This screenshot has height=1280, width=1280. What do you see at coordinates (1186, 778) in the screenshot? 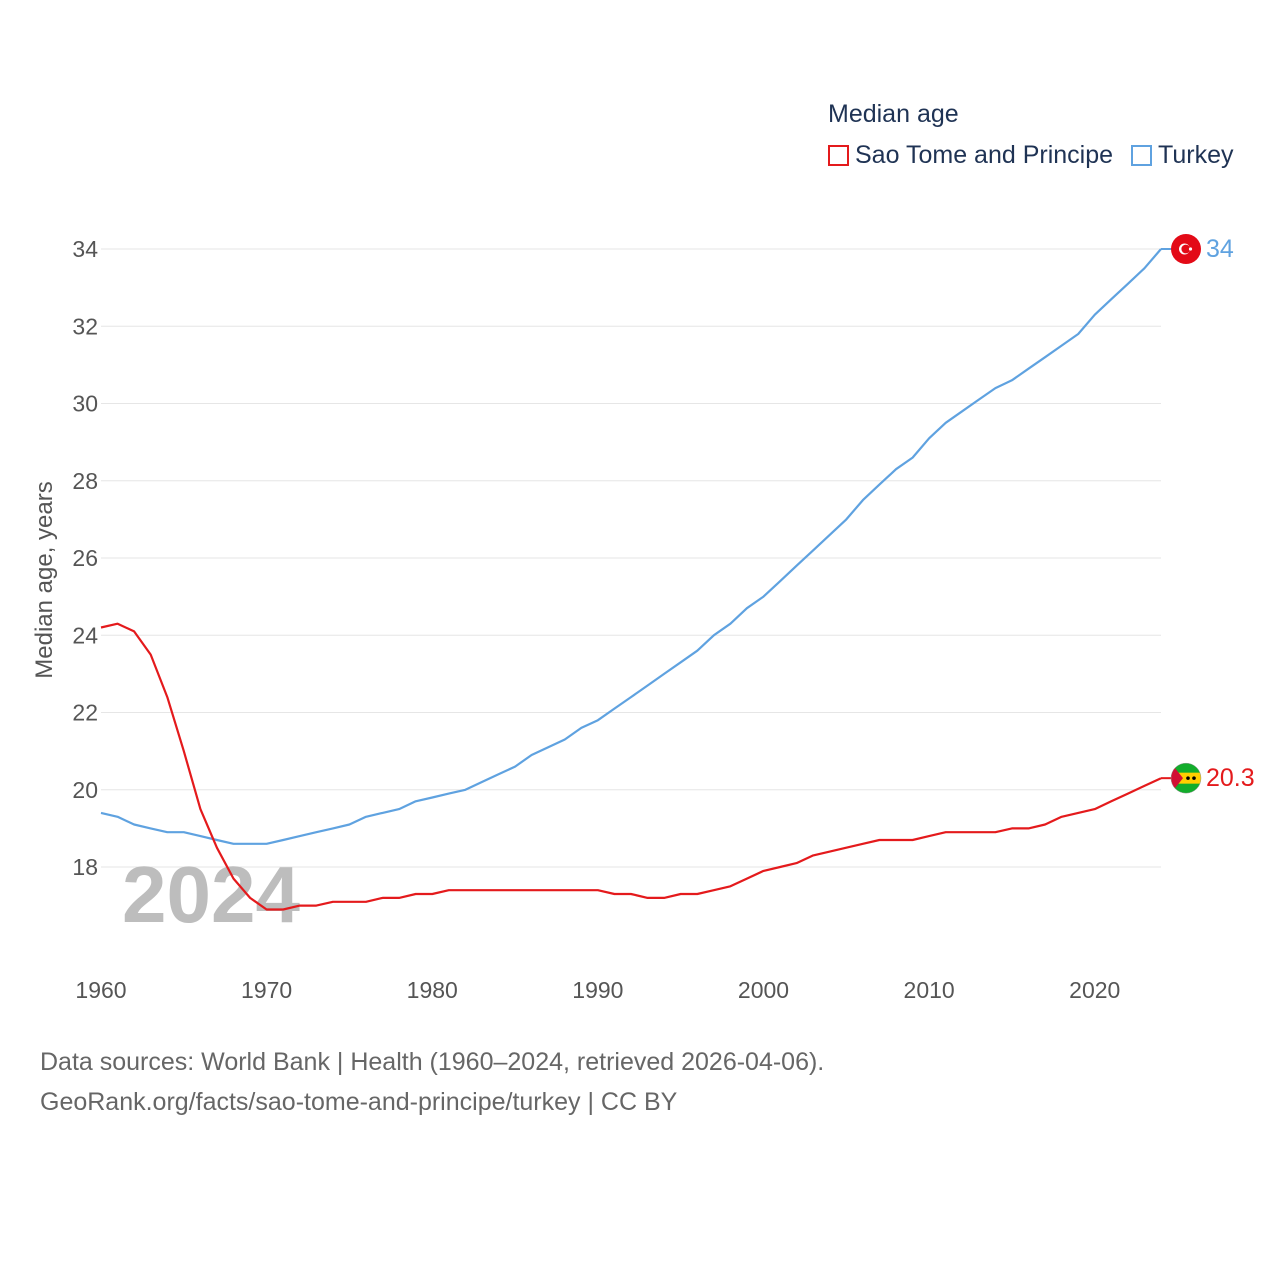
I see `sao-tome-and-principe-flag-icon` at bounding box center [1186, 778].